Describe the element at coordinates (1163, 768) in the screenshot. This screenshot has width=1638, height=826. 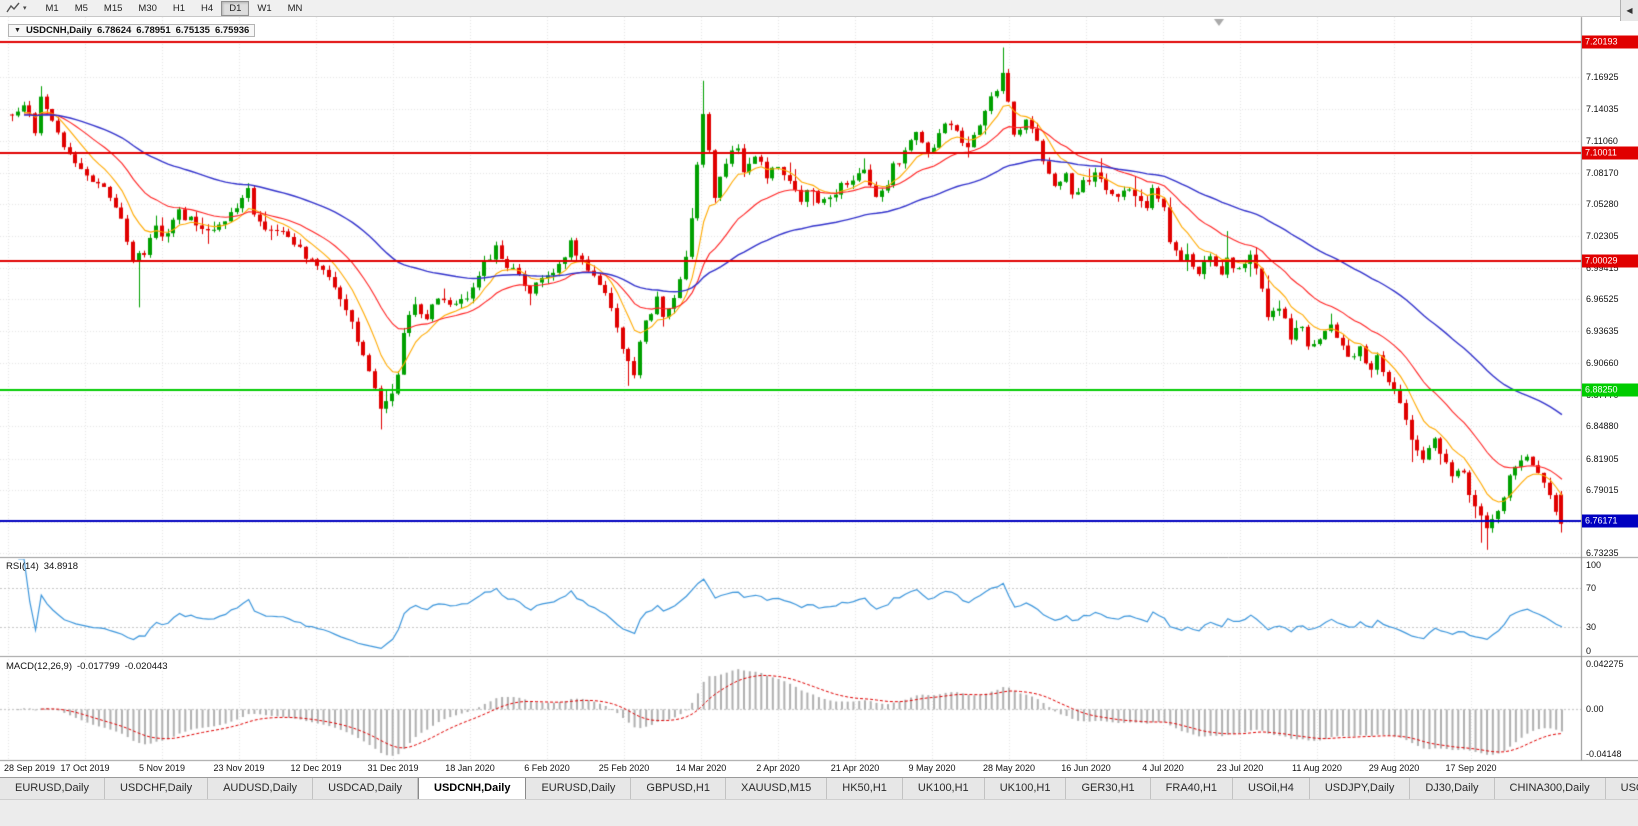
I see `date-label: 4 Jul 2020` at that location.